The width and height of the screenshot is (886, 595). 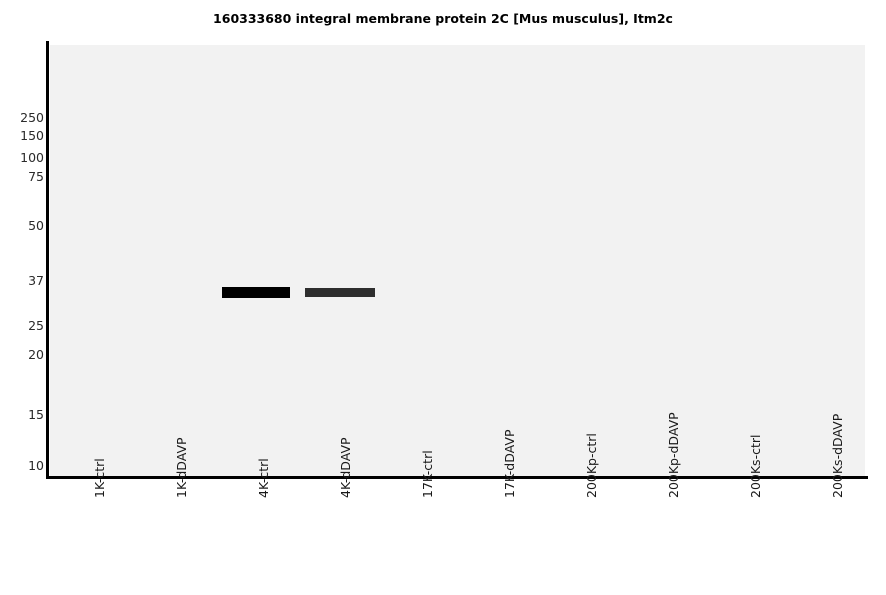 I want to click on y-axis-tick-label: 37, so click(x=36, y=280).